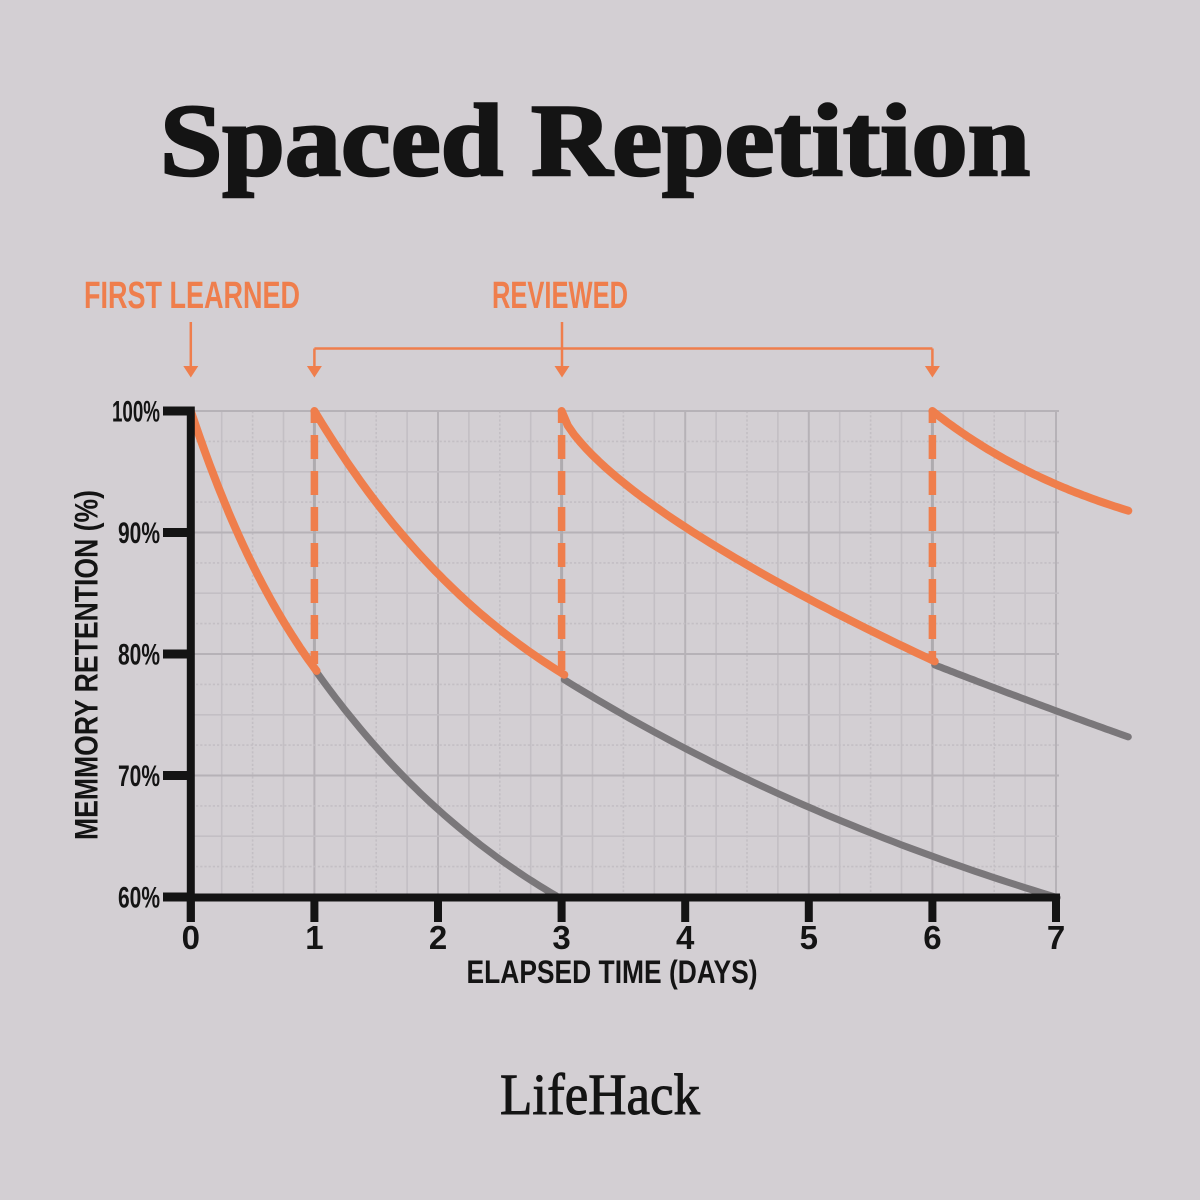 The image size is (1200, 1200). Describe the element at coordinates (932, 937) in the screenshot. I see `svg-text: 6` at that location.